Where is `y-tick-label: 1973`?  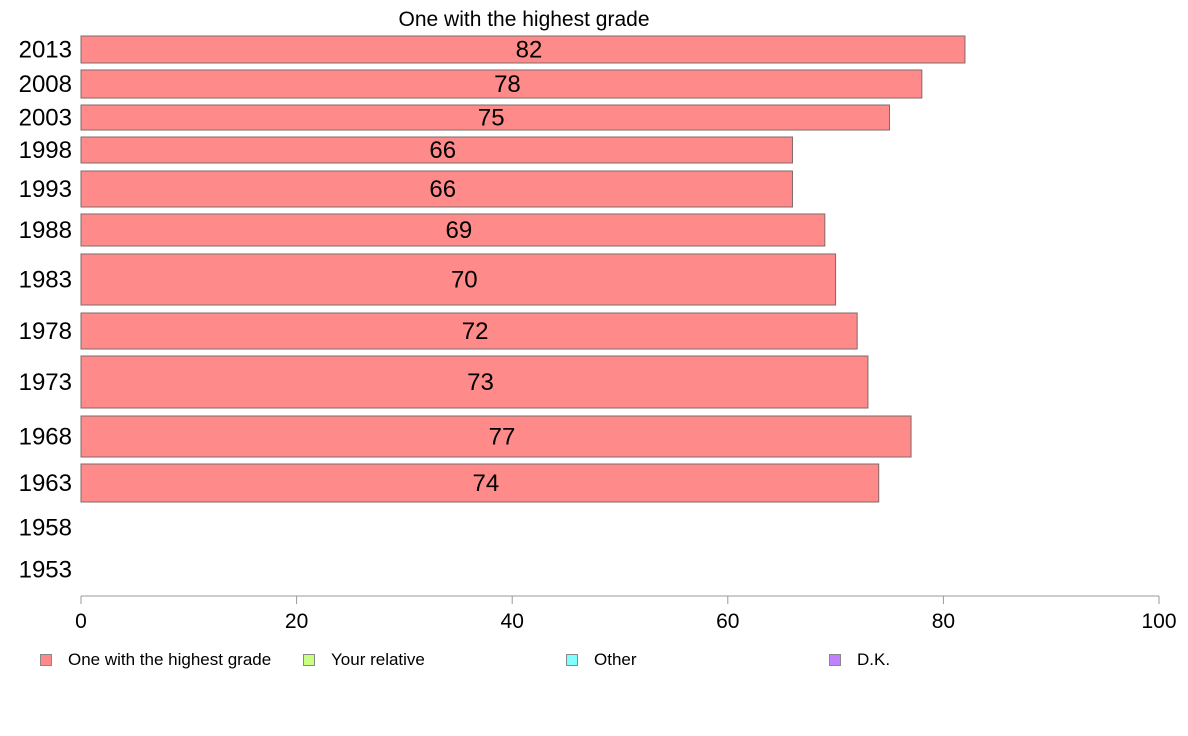
y-tick-label: 1973 is located at coordinates (45, 382).